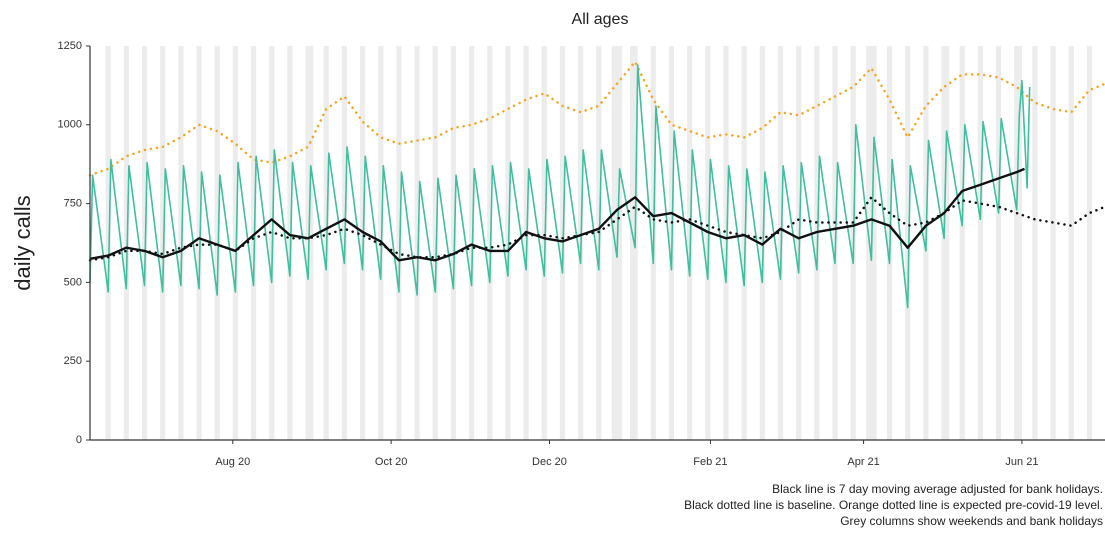 The height and width of the screenshot is (533, 1105). I want to click on x-tick-label: Aug 20, so click(232, 462).